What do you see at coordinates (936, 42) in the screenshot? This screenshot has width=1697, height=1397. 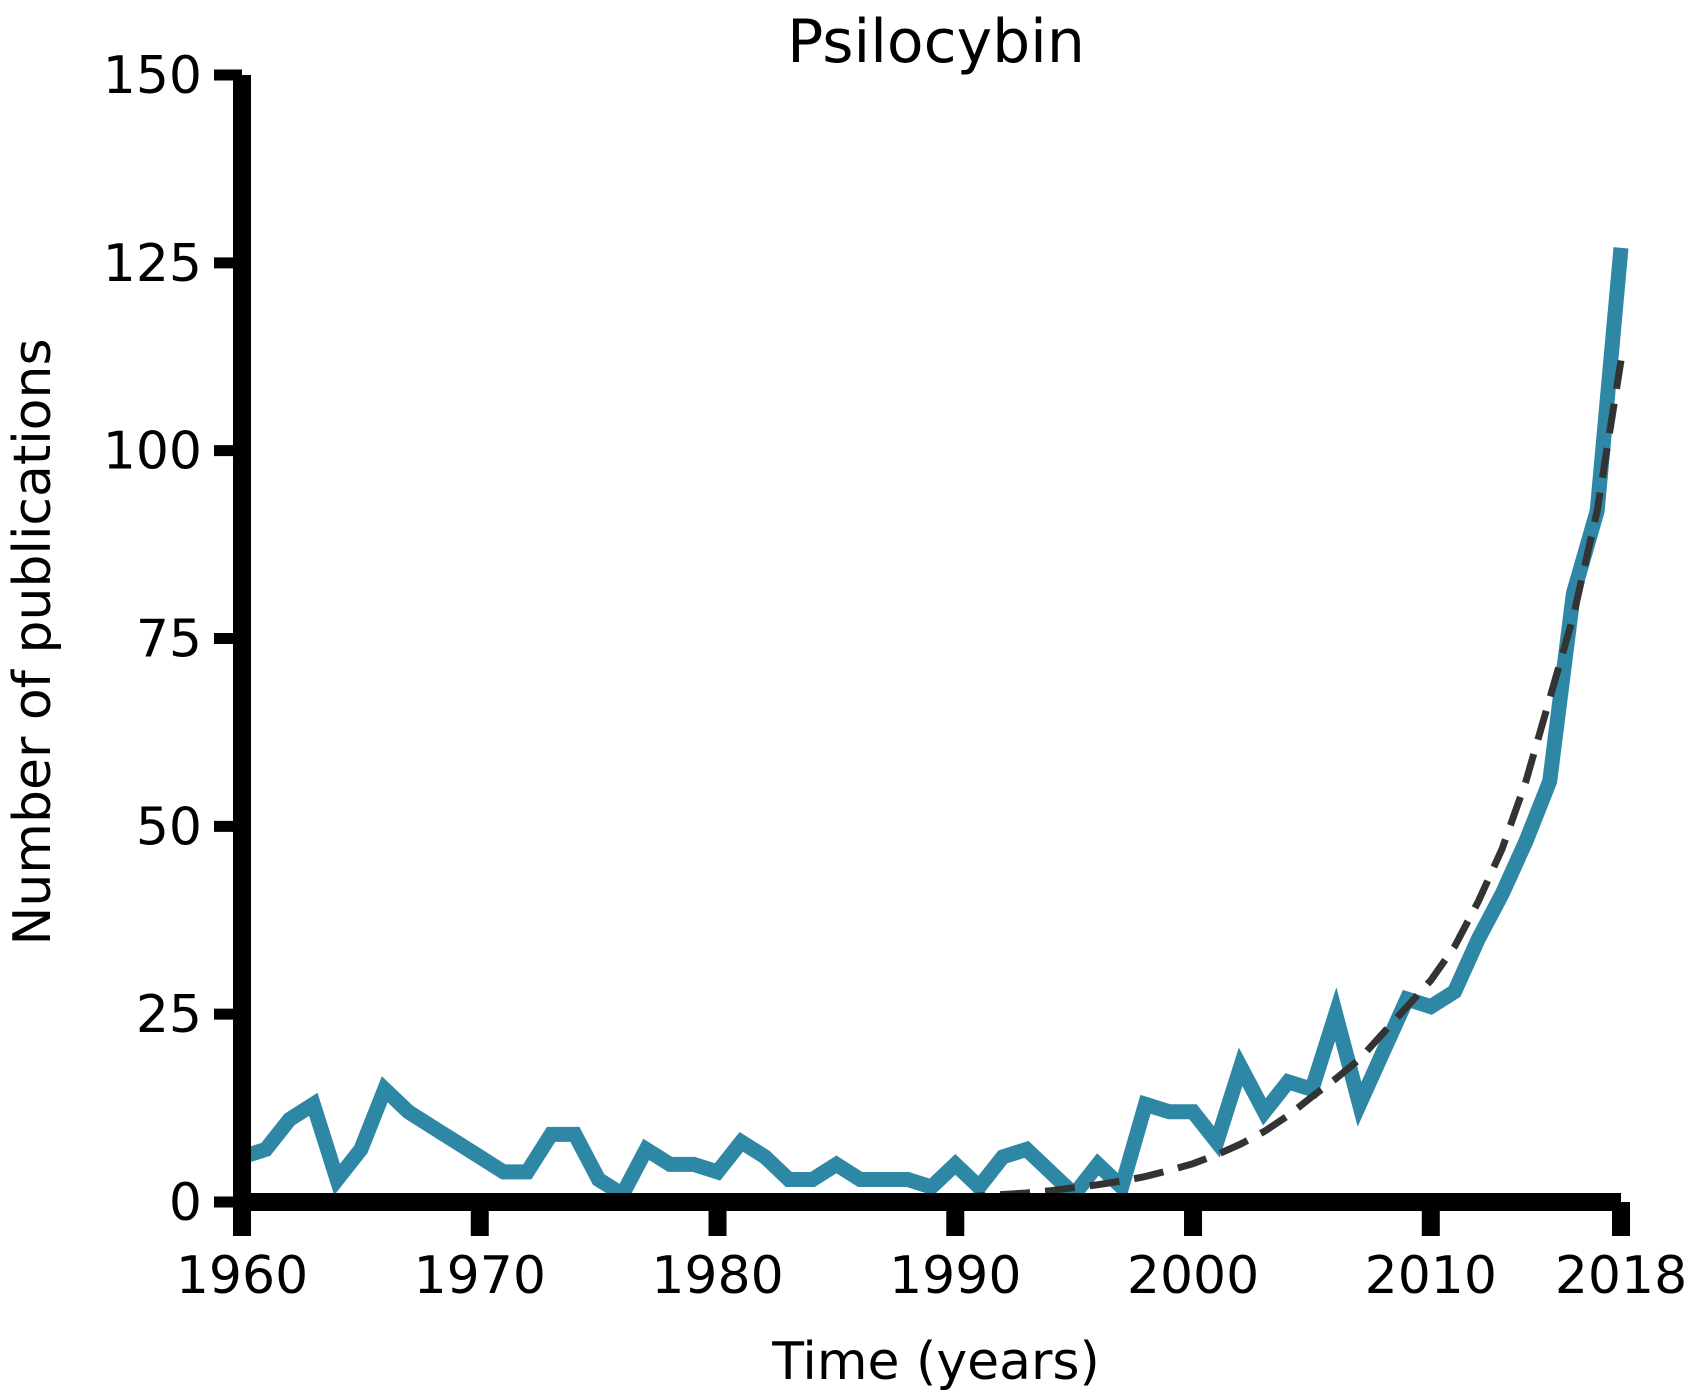 I see `chart-title: Psilocybin` at bounding box center [936, 42].